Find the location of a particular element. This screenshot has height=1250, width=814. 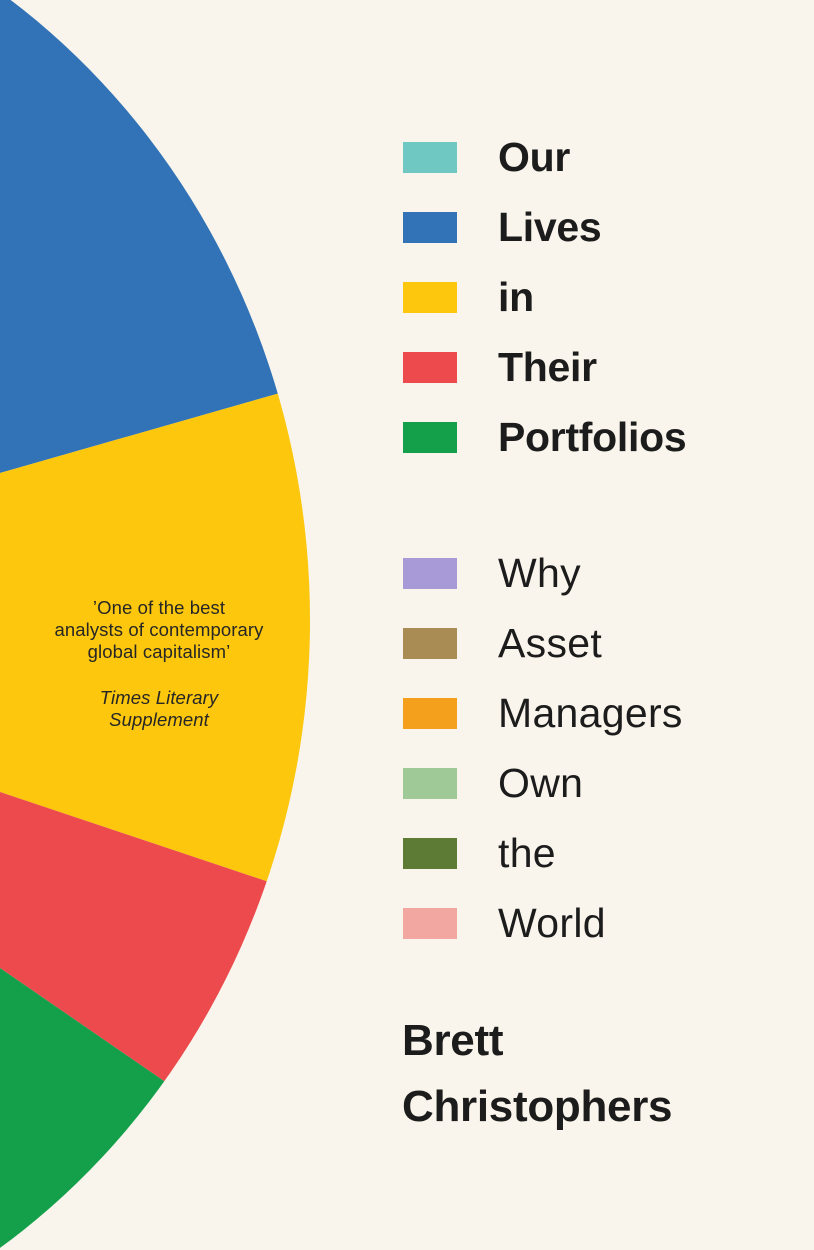

quote-attribution: Times Literary Supplement is located at coordinates (159, 709).